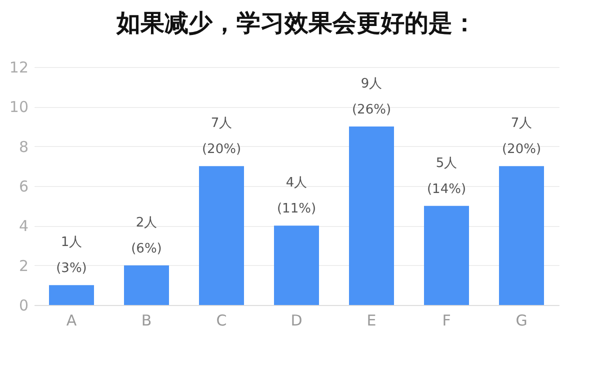 Image resolution: width=596 pixels, height=373 pixels. I want to click on text: 5人 (14%), so click(446, 176).